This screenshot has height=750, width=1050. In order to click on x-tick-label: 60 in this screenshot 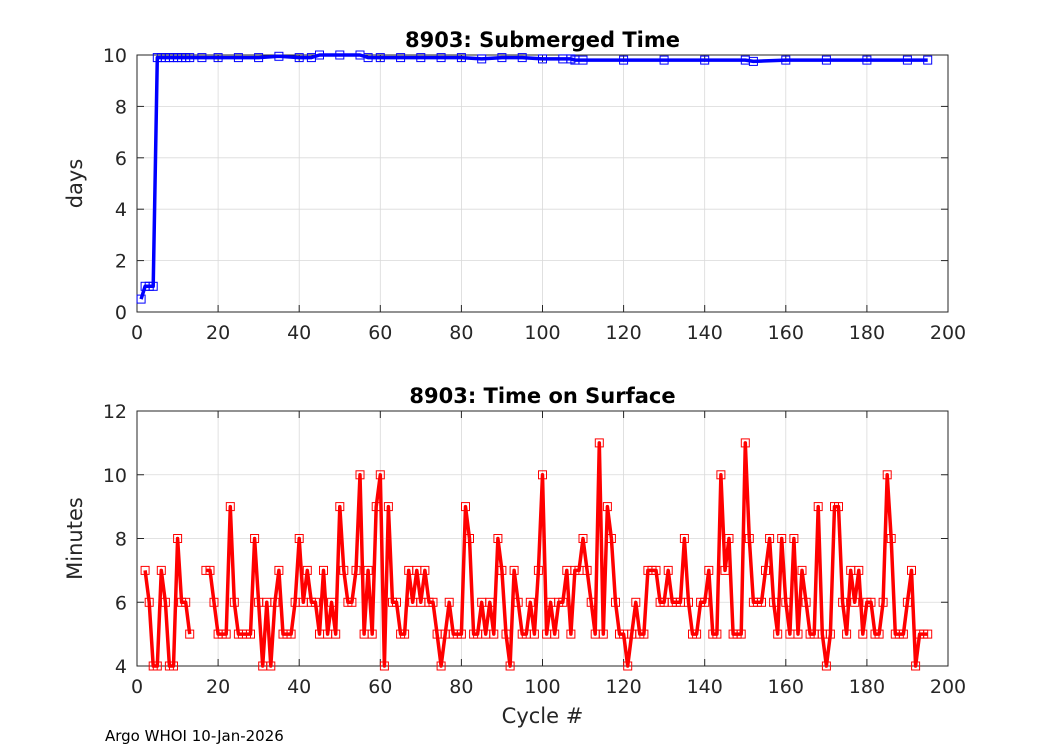, I will do `click(380, 687)`.